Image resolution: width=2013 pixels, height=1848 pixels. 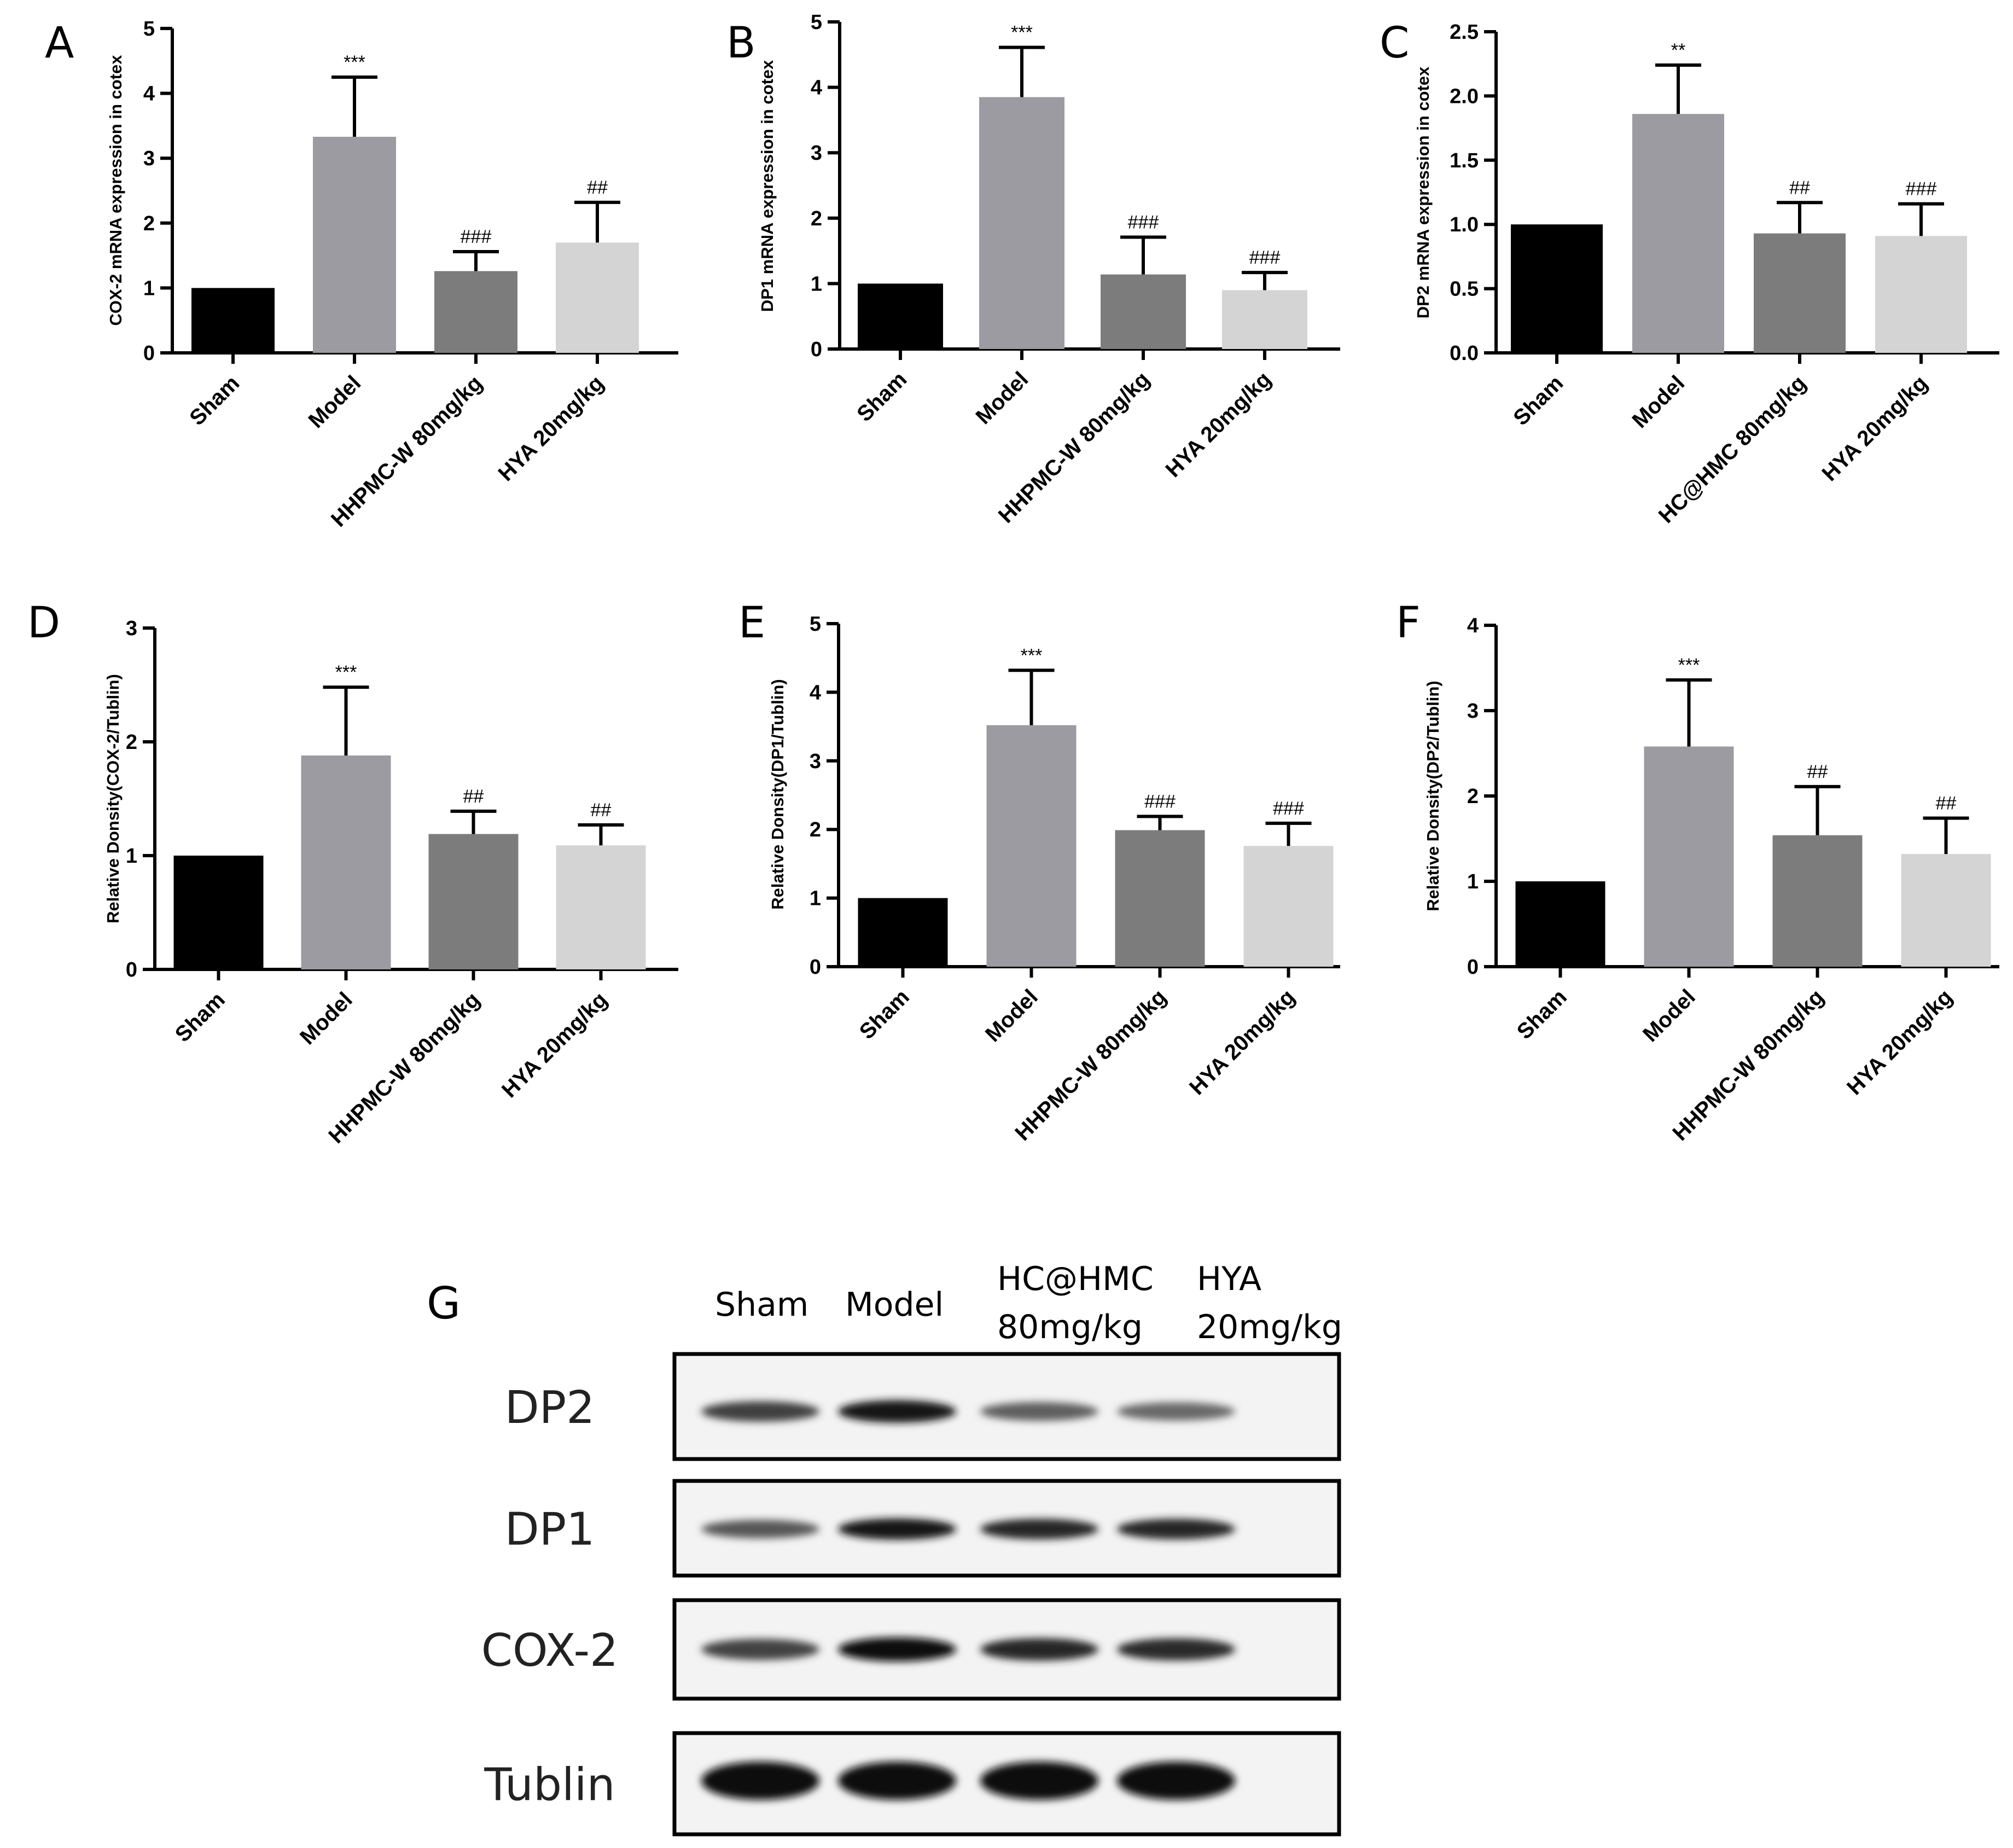 I want to click on blot-row-label: DP1, so click(x=550, y=1530).